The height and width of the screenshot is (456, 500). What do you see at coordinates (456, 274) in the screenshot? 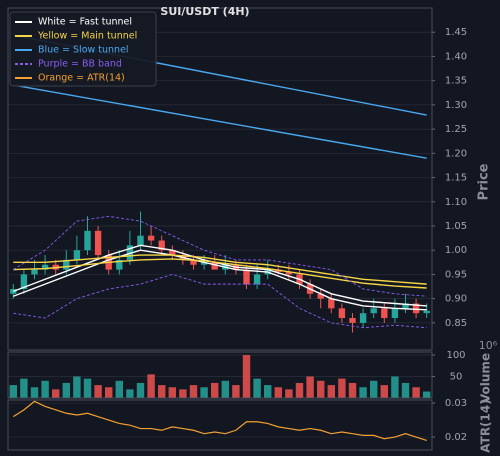
I see `y-tick-label: 0.95` at bounding box center [456, 274].